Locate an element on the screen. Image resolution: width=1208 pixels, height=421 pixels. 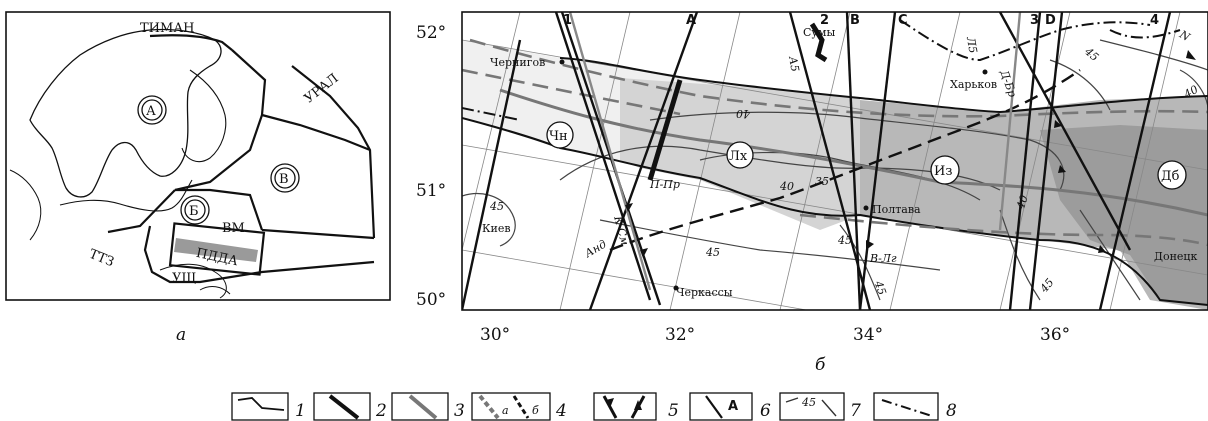
profile-letter-d: D is located at coordinates (1050, 20).